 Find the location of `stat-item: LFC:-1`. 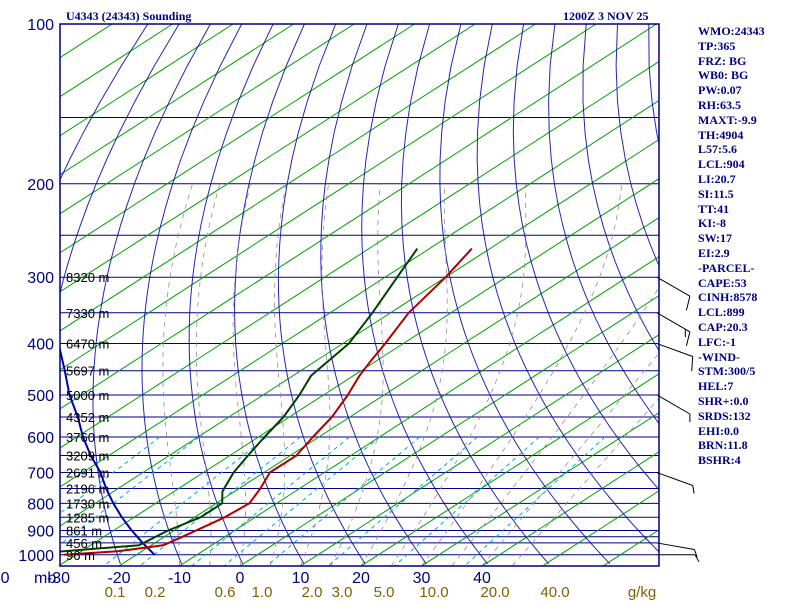

stat-item: LFC:-1 is located at coordinates (748, 342).